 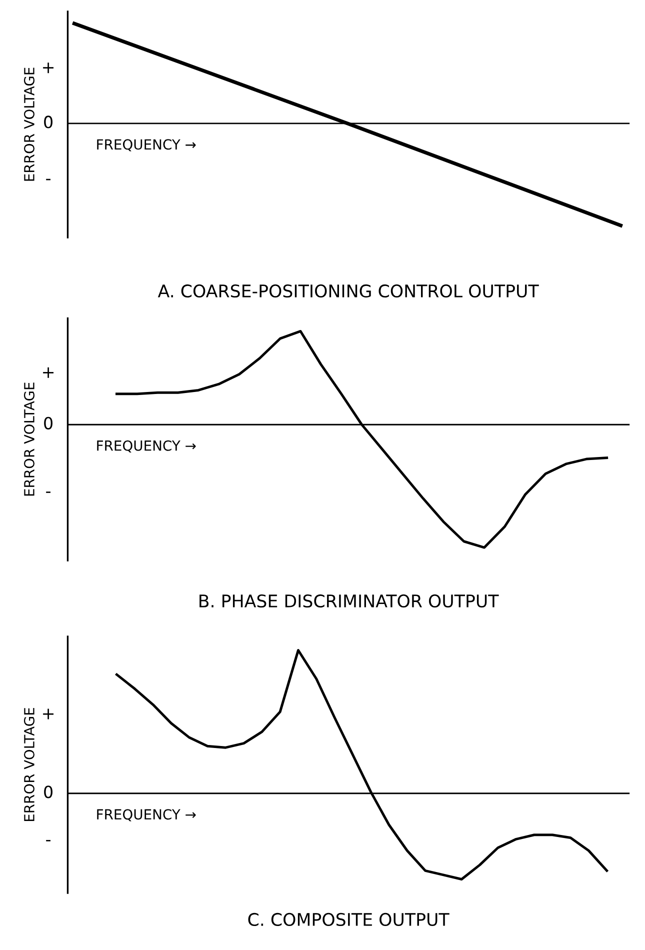 I want to click on text: C. COMPOSITE OUTPUT, so click(x=349, y=919).